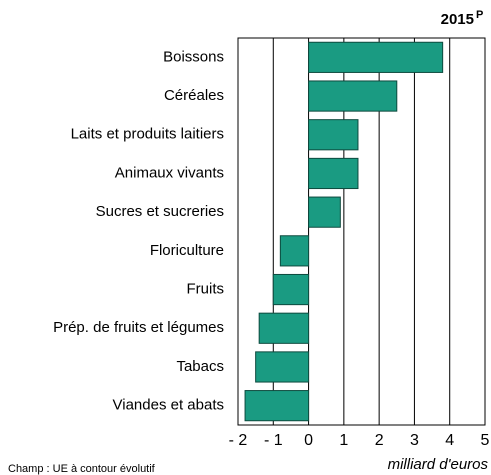 The height and width of the screenshot is (475, 491). What do you see at coordinates (379, 440) in the screenshot?
I see `x-tick-label: 2` at bounding box center [379, 440].